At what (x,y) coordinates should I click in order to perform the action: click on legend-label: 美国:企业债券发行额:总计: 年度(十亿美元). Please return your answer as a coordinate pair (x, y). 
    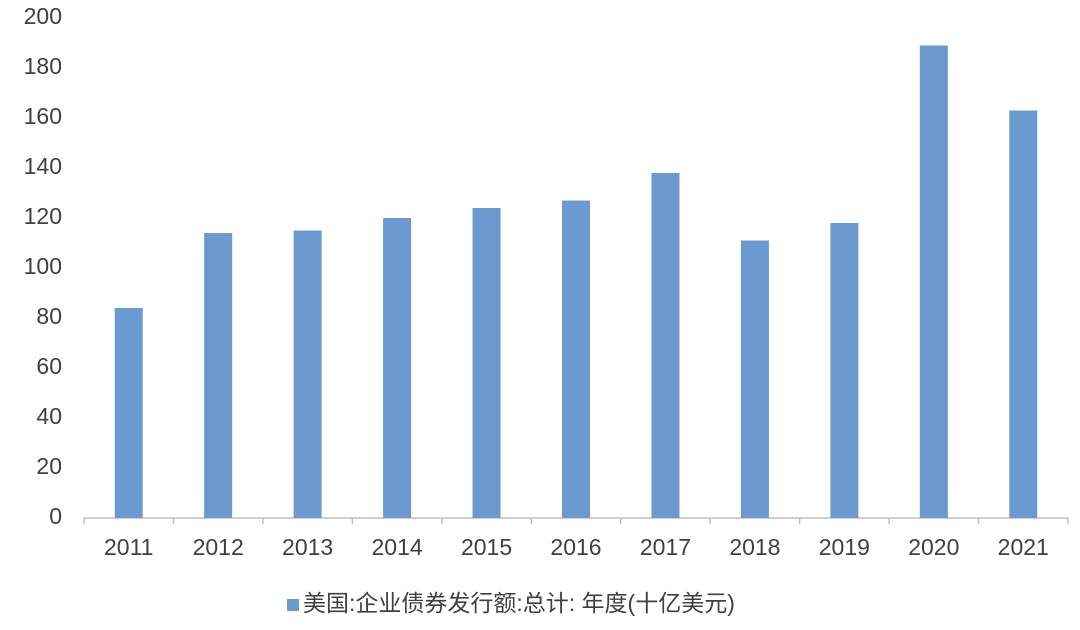
    Looking at the image, I should click on (519, 603).